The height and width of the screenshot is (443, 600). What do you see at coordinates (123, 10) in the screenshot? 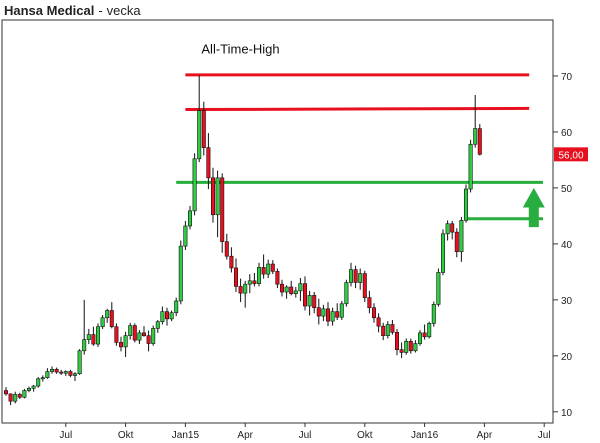
I see `interval-label: vecka` at bounding box center [123, 10].